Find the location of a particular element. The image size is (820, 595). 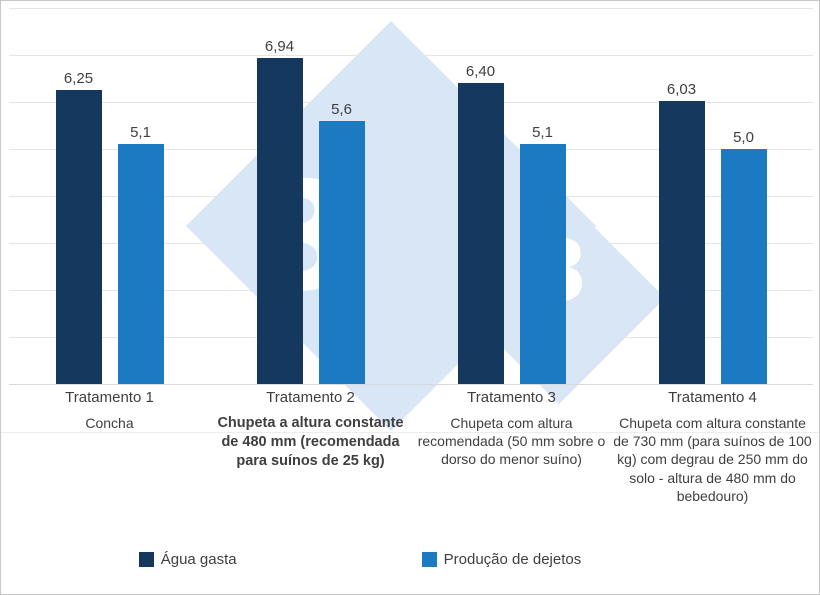

legend-label: Produção de dejetos is located at coordinates (512, 559).